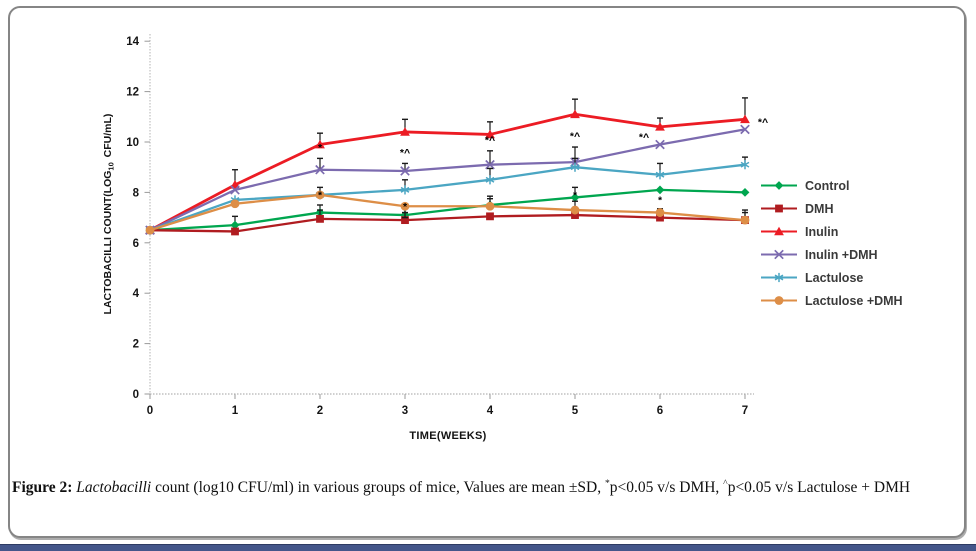 The height and width of the screenshot is (551, 976). Describe the element at coordinates (447, 436) in the screenshot. I see `svg-text: TIME(WEEKS)` at that location.